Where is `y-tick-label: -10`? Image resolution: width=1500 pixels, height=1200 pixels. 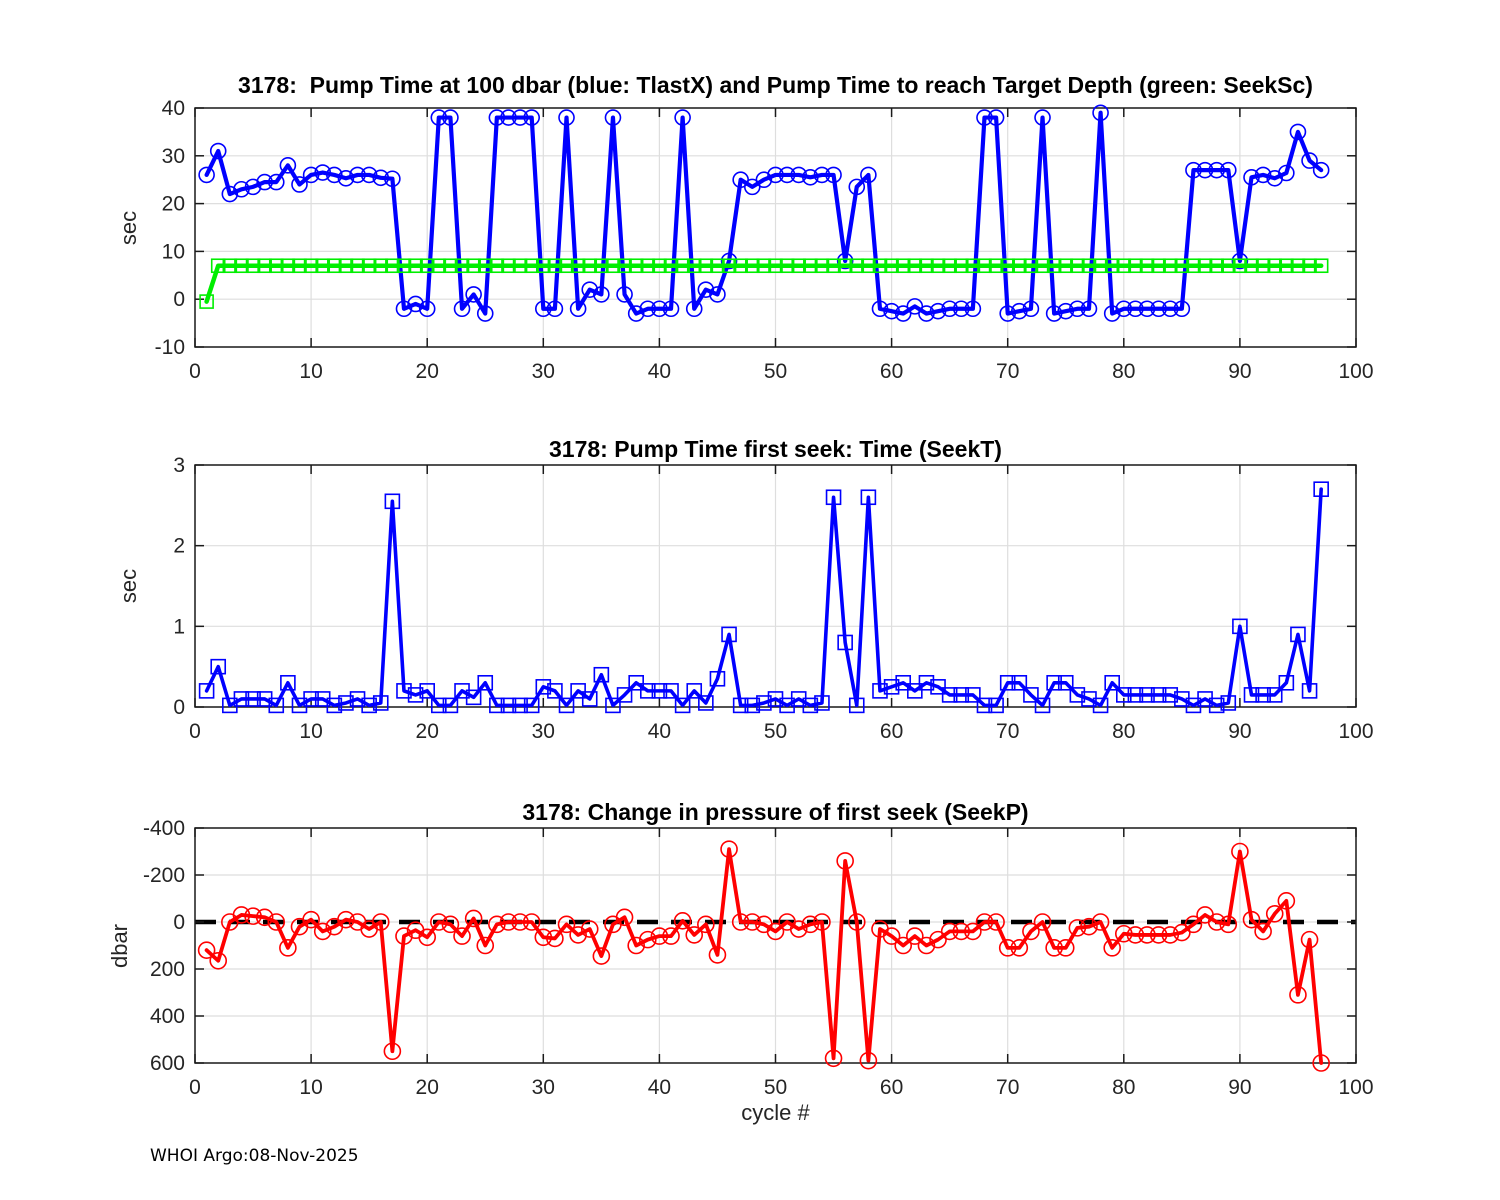
y-tick-label: -10 is located at coordinates (170, 347).